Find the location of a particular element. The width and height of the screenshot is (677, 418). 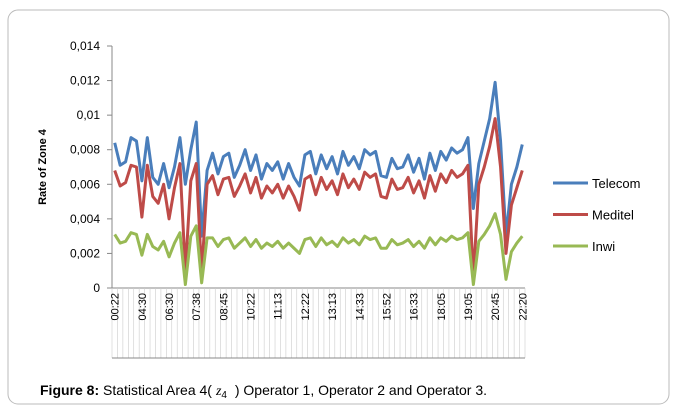

x-tick-label: 13:13 is located at coordinates (333, 307).